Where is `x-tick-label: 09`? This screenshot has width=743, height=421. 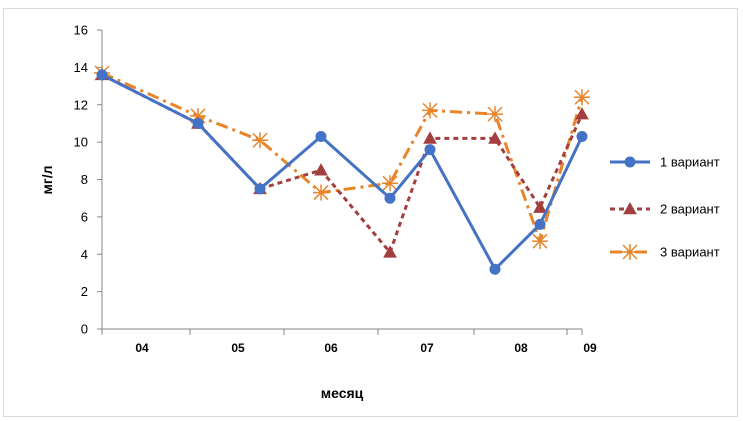 x-tick-label: 09 is located at coordinates (590, 348).